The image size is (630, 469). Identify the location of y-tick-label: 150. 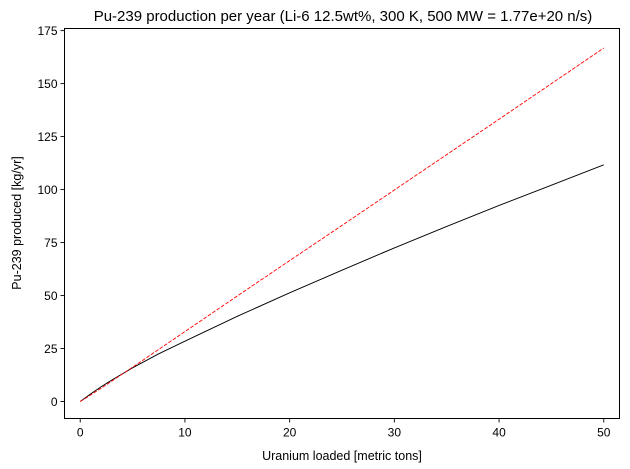
(47, 84).